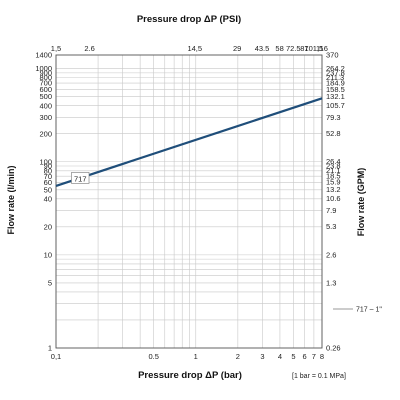 Image resolution: width=400 pixels, height=400 pixels. I want to click on x-tick-label: 8, so click(322, 356).